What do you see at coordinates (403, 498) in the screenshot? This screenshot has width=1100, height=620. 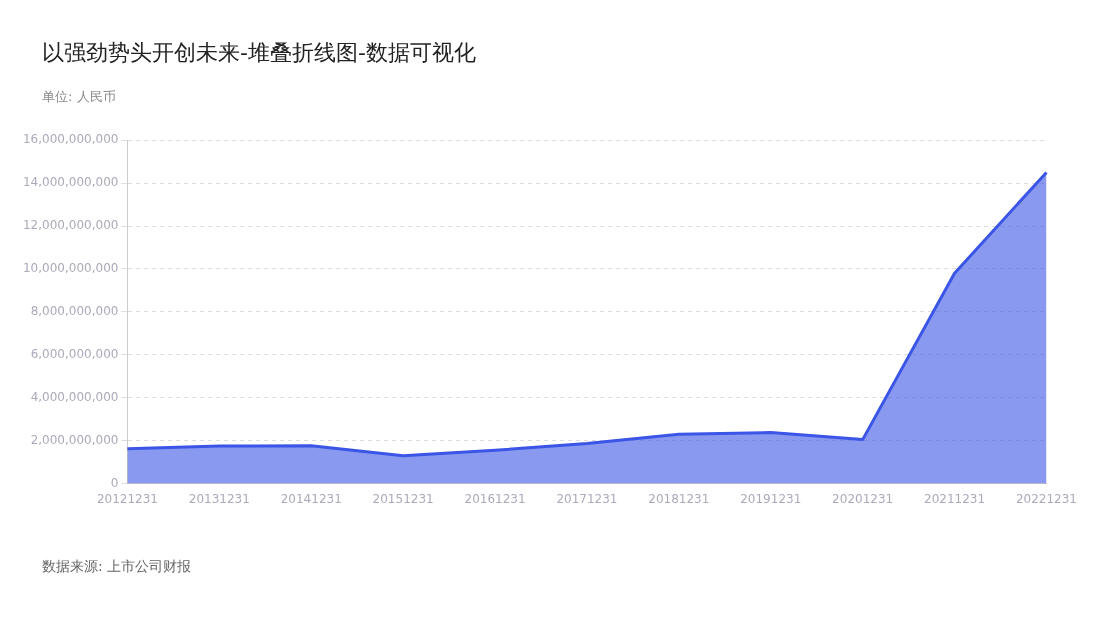 I see `x-tick-label: 20151231` at bounding box center [403, 498].